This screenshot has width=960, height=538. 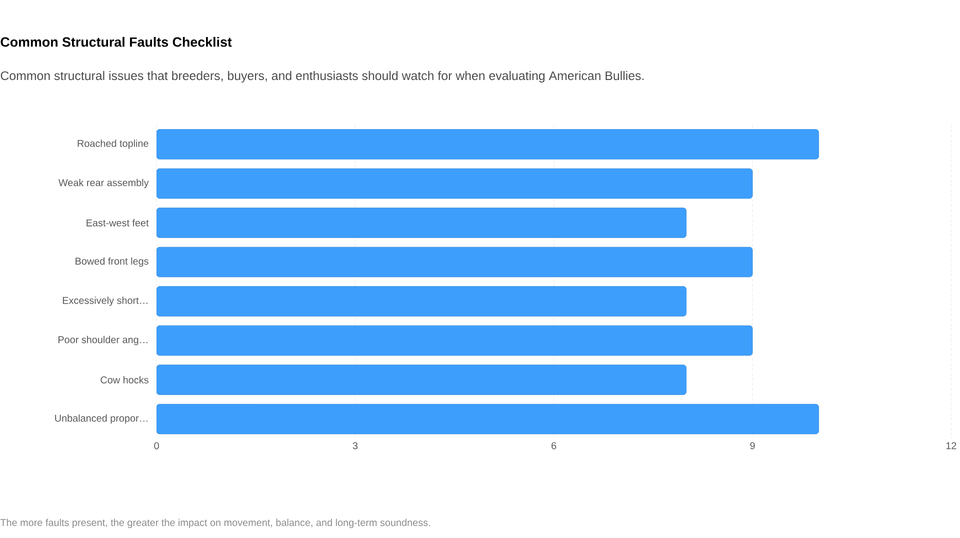 I want to click on y-tick-label: Roached topline, so click(x=113, y=144).